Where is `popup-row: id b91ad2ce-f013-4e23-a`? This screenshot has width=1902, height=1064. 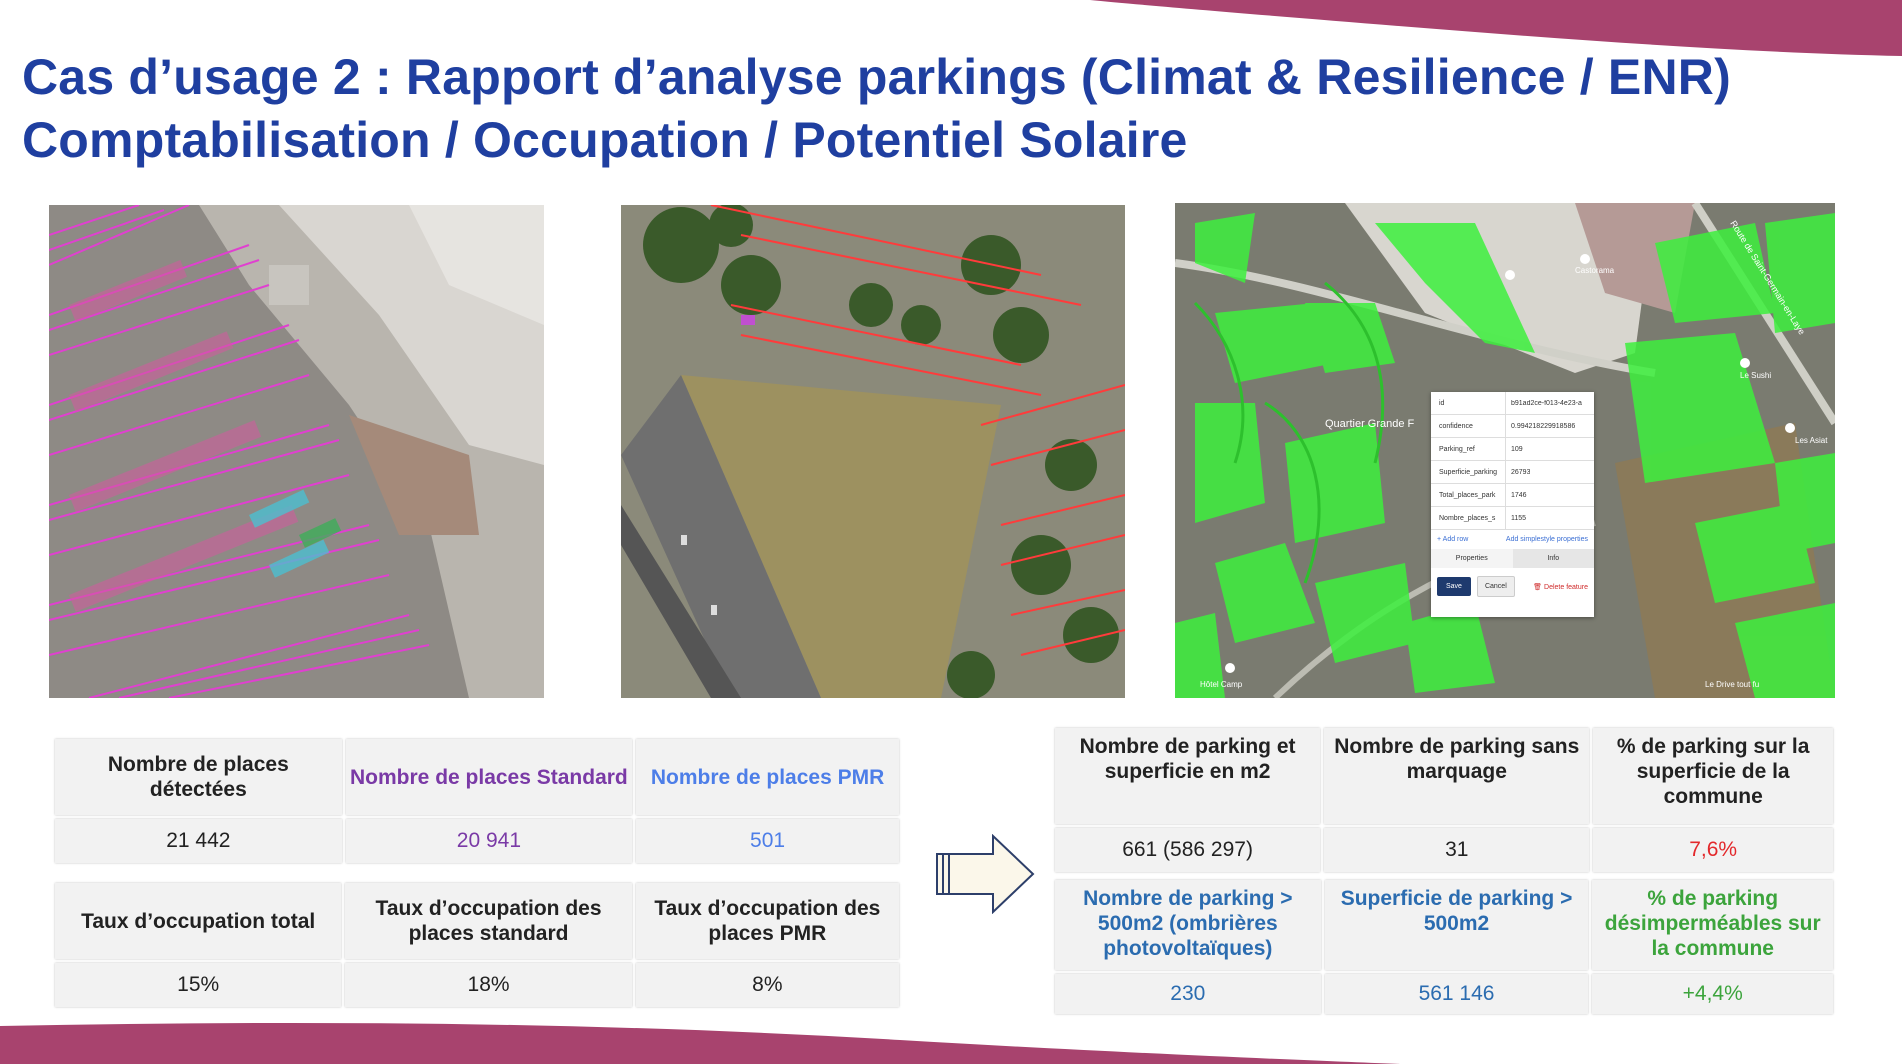 popup-row: id b91ad2ce-f013-4e23-a is located at coordinates (1512, 403).